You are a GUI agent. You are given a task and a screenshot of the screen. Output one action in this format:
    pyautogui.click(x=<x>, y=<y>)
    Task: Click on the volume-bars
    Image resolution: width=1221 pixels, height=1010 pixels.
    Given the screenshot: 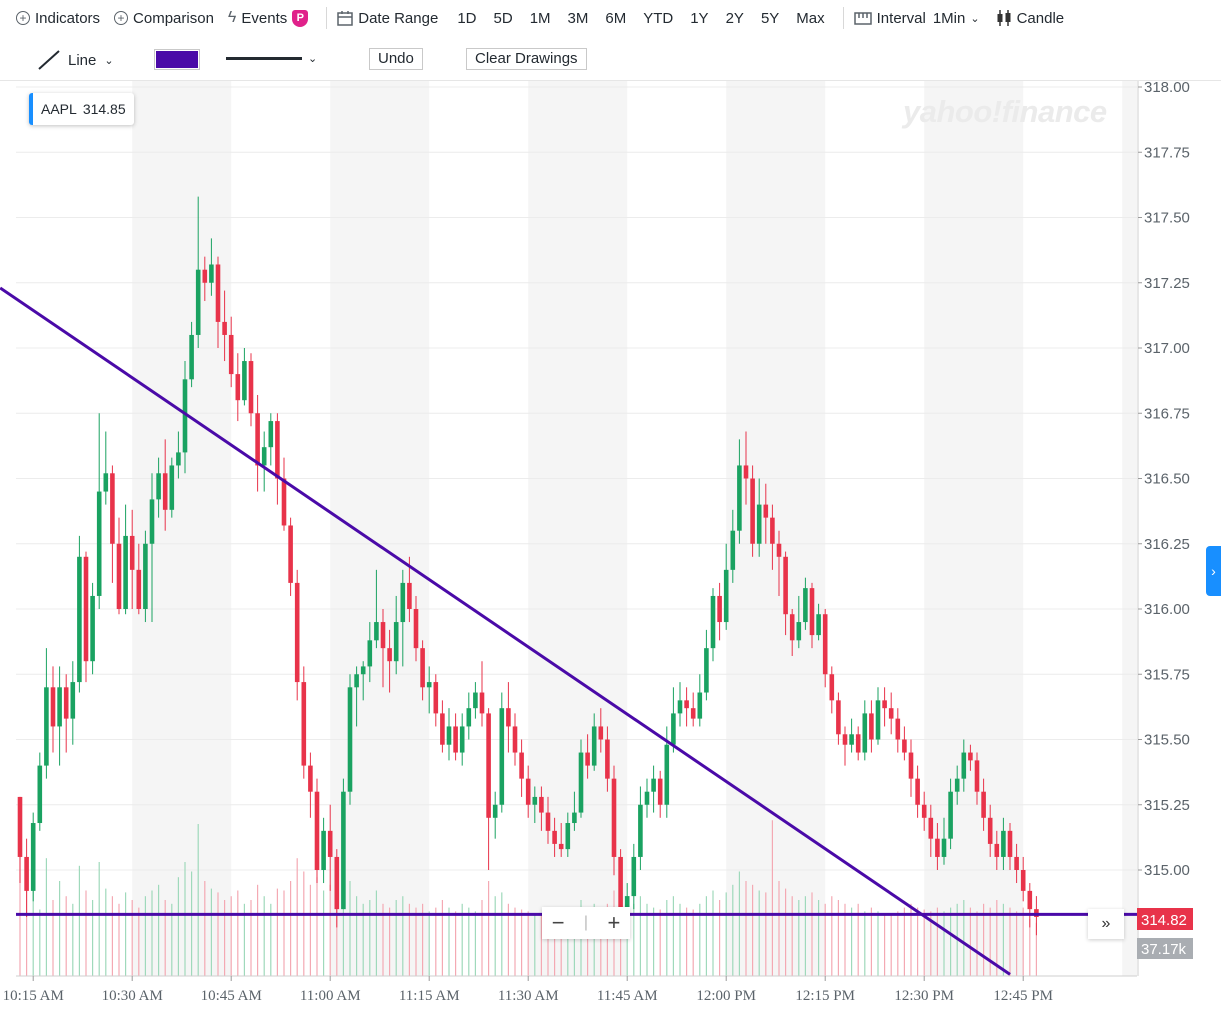 What is the action you would take?
    pyautogui.click(x=528, y=898)
    